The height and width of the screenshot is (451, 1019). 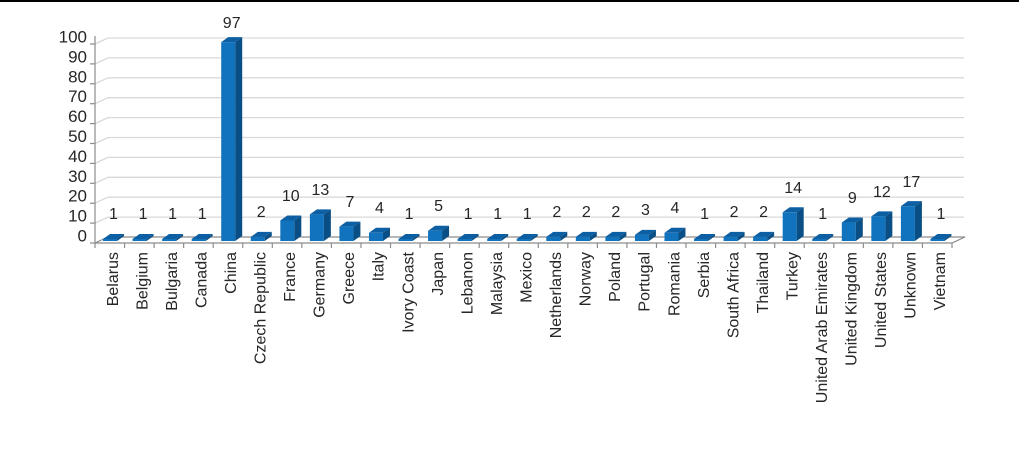 I want to click on y-axis-label: 40, so click(x=77, y=156).